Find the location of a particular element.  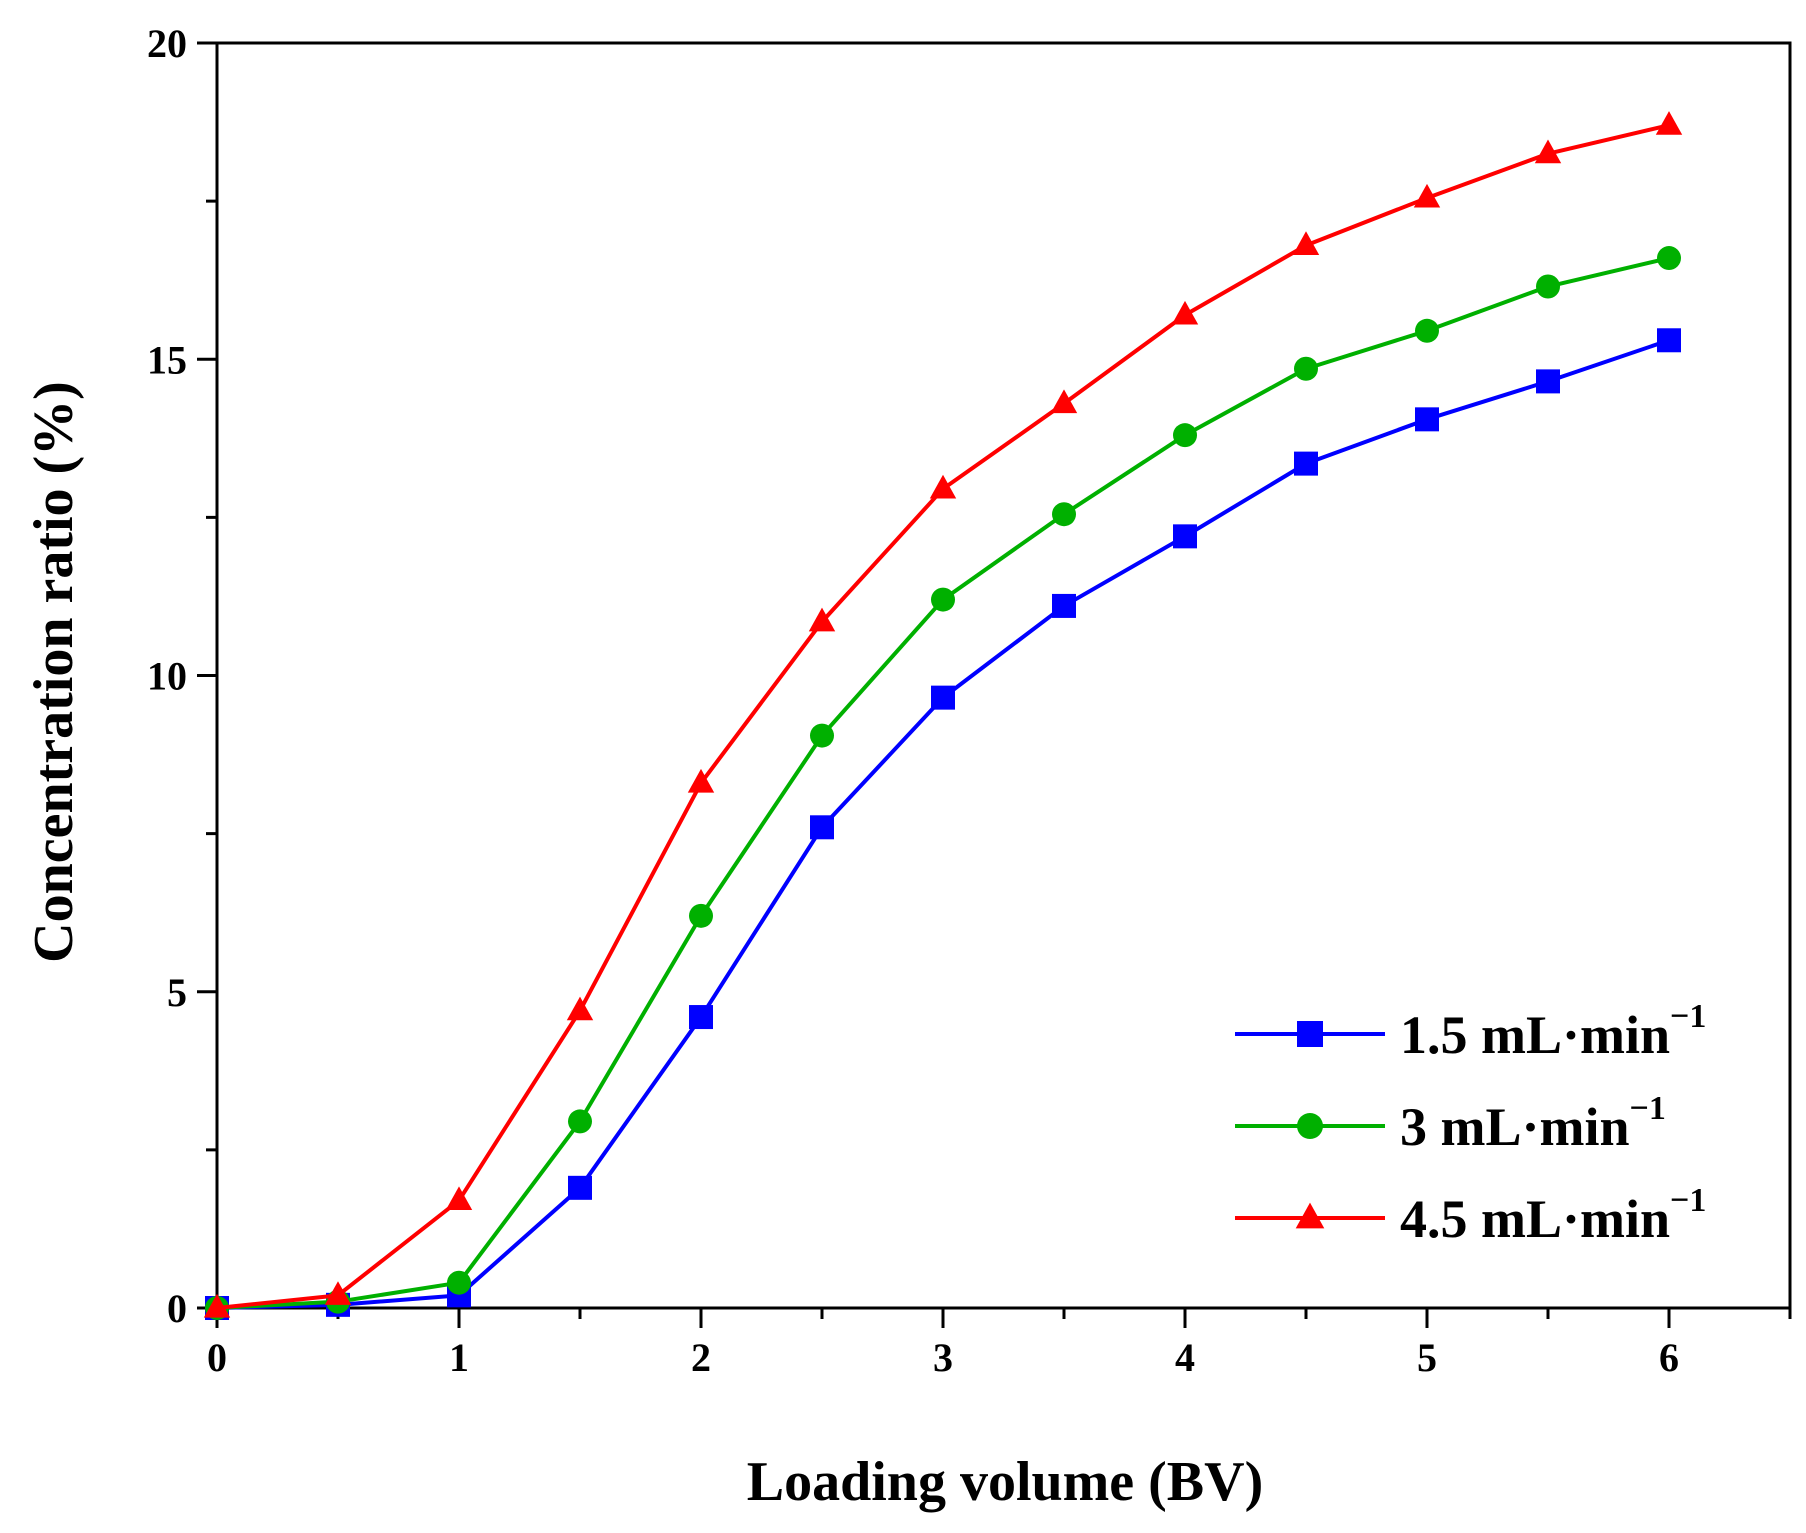

y-tick-label: 10 is located at coordinates (167, 676).